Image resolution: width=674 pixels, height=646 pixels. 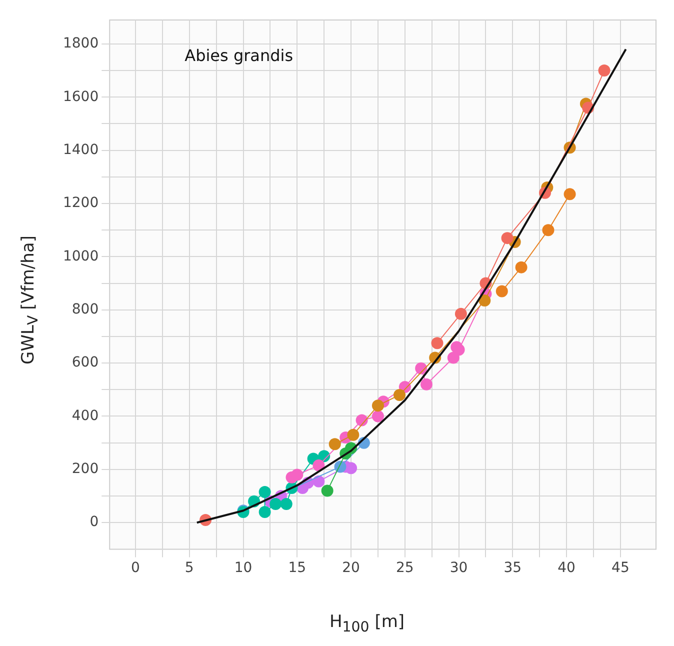 What do you see at coordinates (94, 522) in the screenshot?
I see `y-tick-label: 0` at bounding box center [94, 522].